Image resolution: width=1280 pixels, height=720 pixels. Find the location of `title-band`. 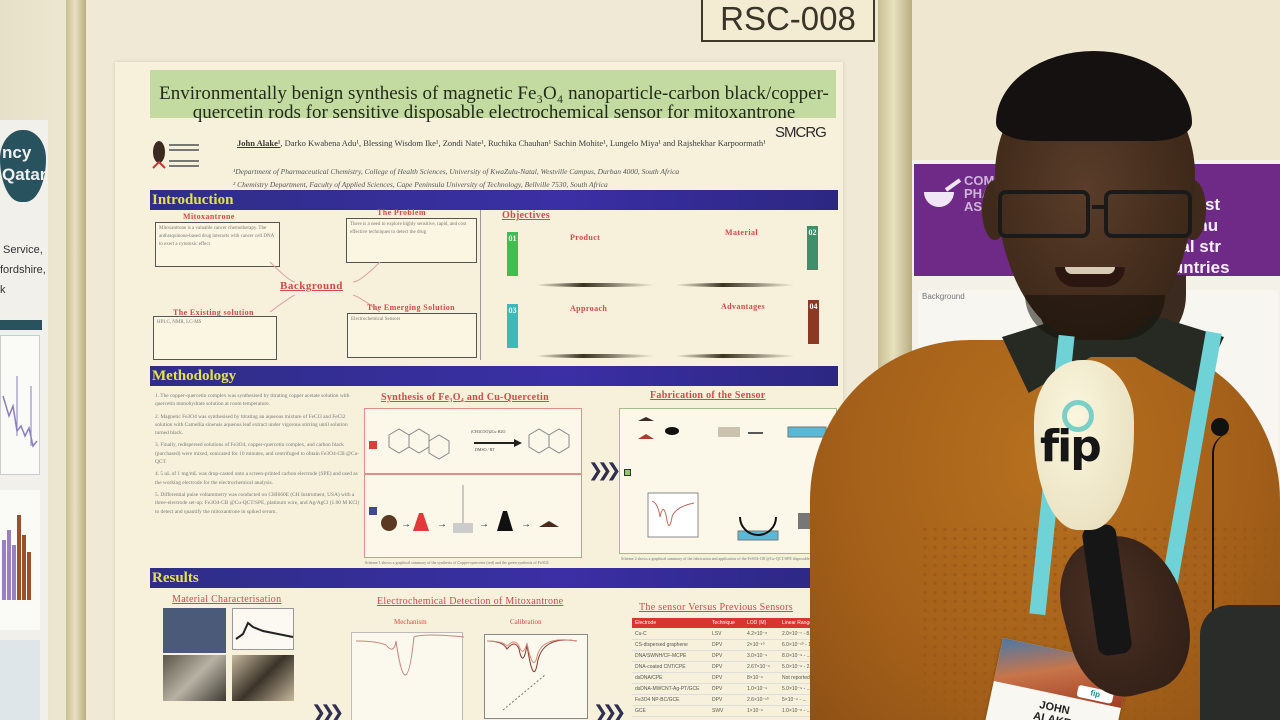

title-band is located at coordinates (493, 94).